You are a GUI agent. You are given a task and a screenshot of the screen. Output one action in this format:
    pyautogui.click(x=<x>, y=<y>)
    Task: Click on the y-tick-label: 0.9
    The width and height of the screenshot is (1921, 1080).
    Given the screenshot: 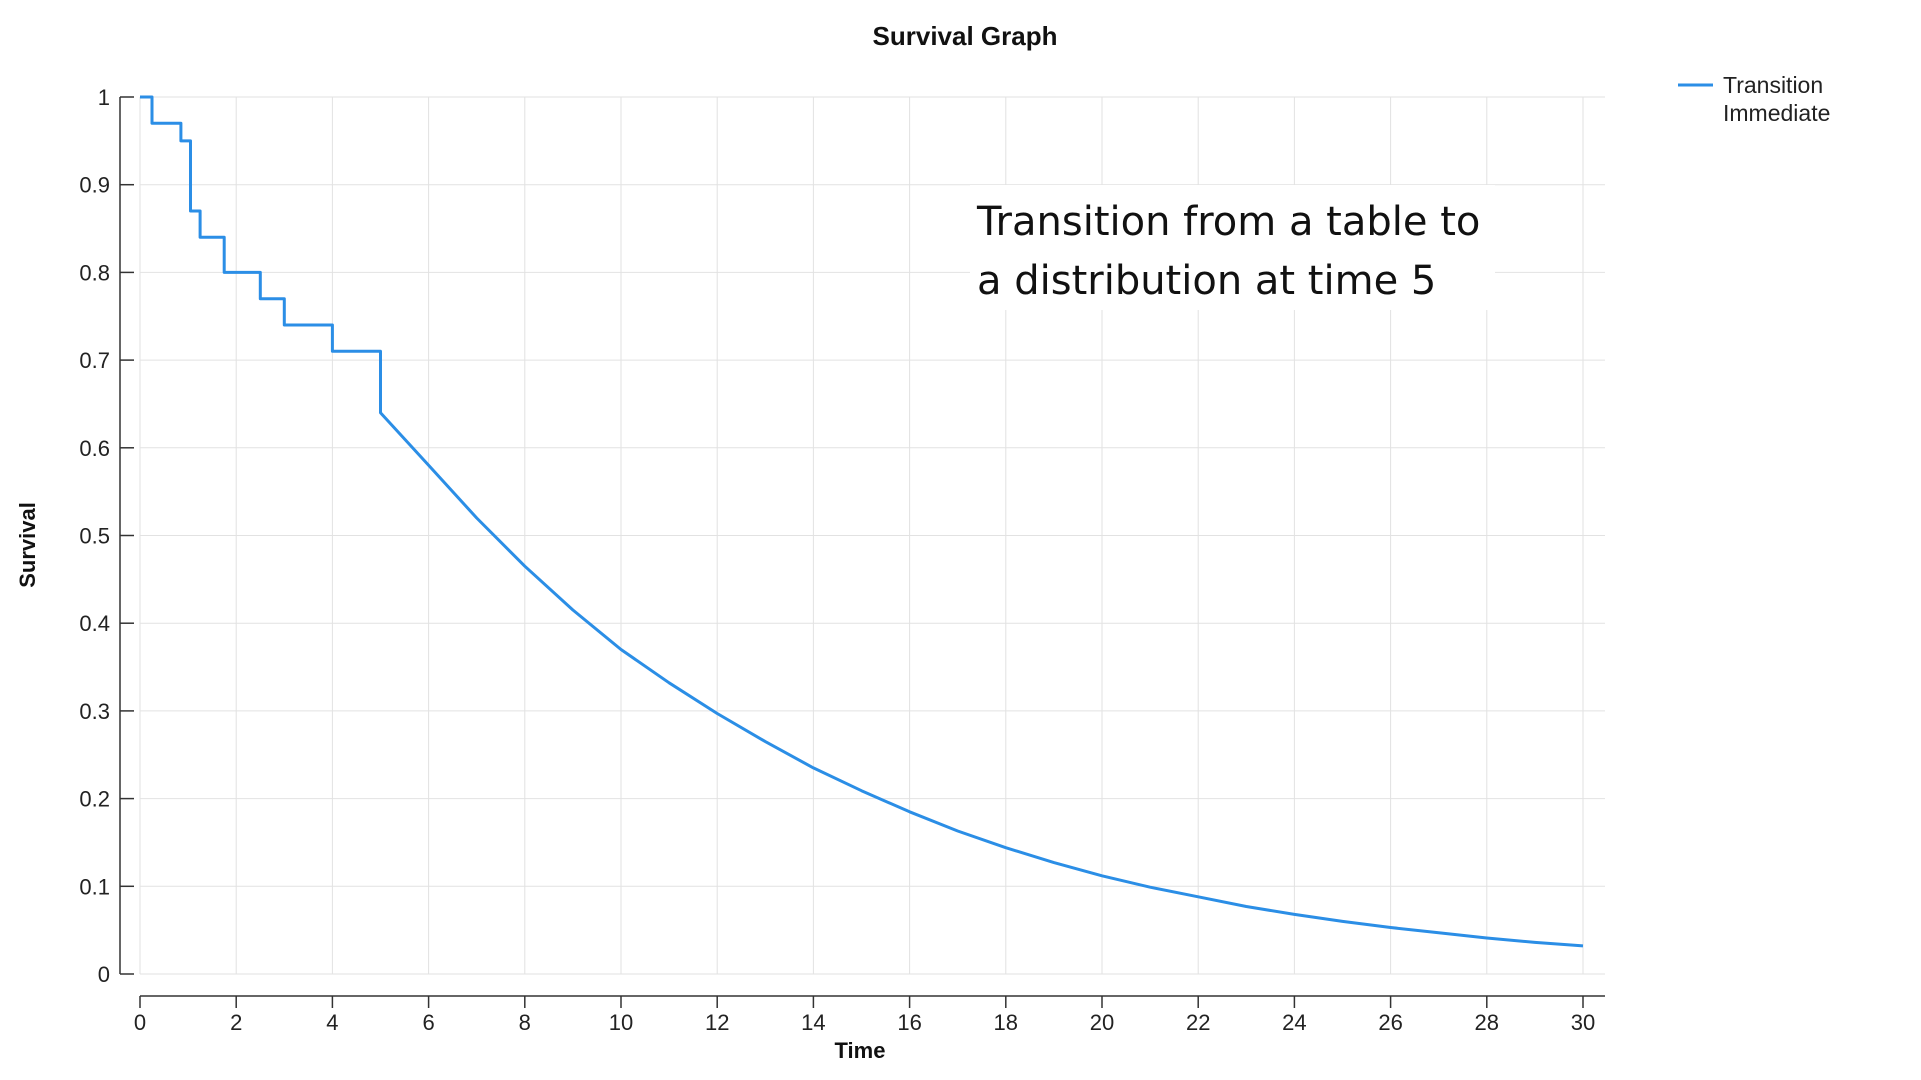 What is the action you would take?
    pyautogui.click(x=94, y=185)
    